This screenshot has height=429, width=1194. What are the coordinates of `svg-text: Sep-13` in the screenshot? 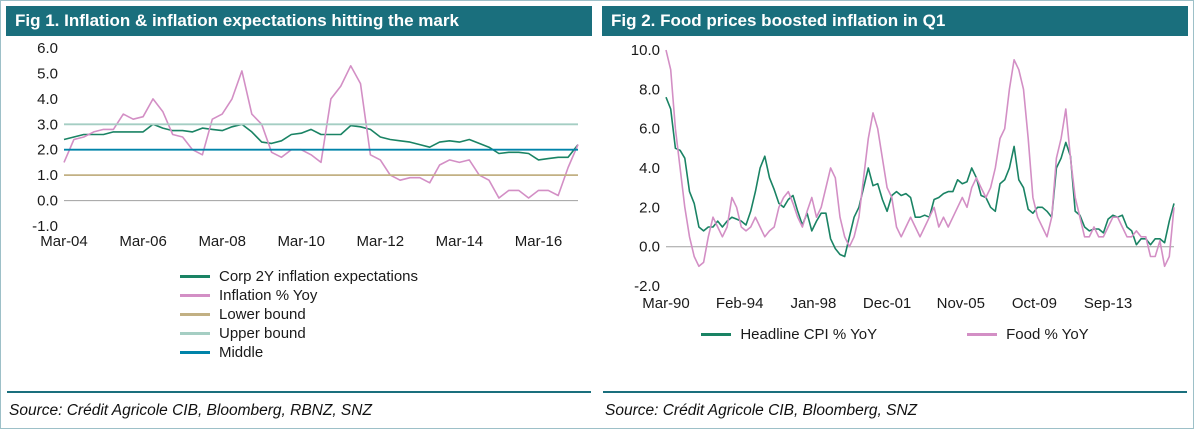 It's located at (1107, 303).